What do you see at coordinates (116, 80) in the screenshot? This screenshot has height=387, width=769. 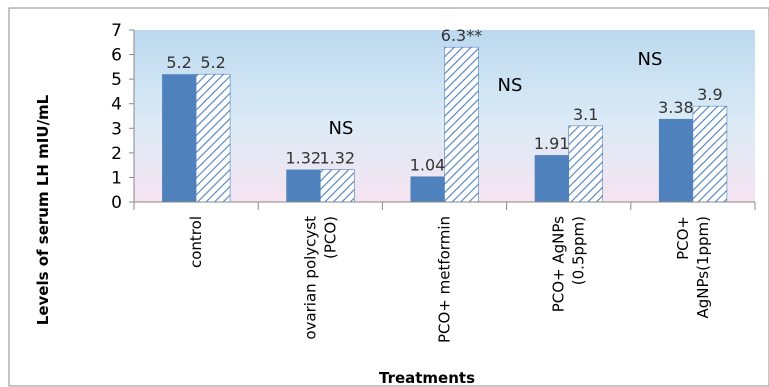 I see `y-tick-label: 5` at bounding box center [116, 80].